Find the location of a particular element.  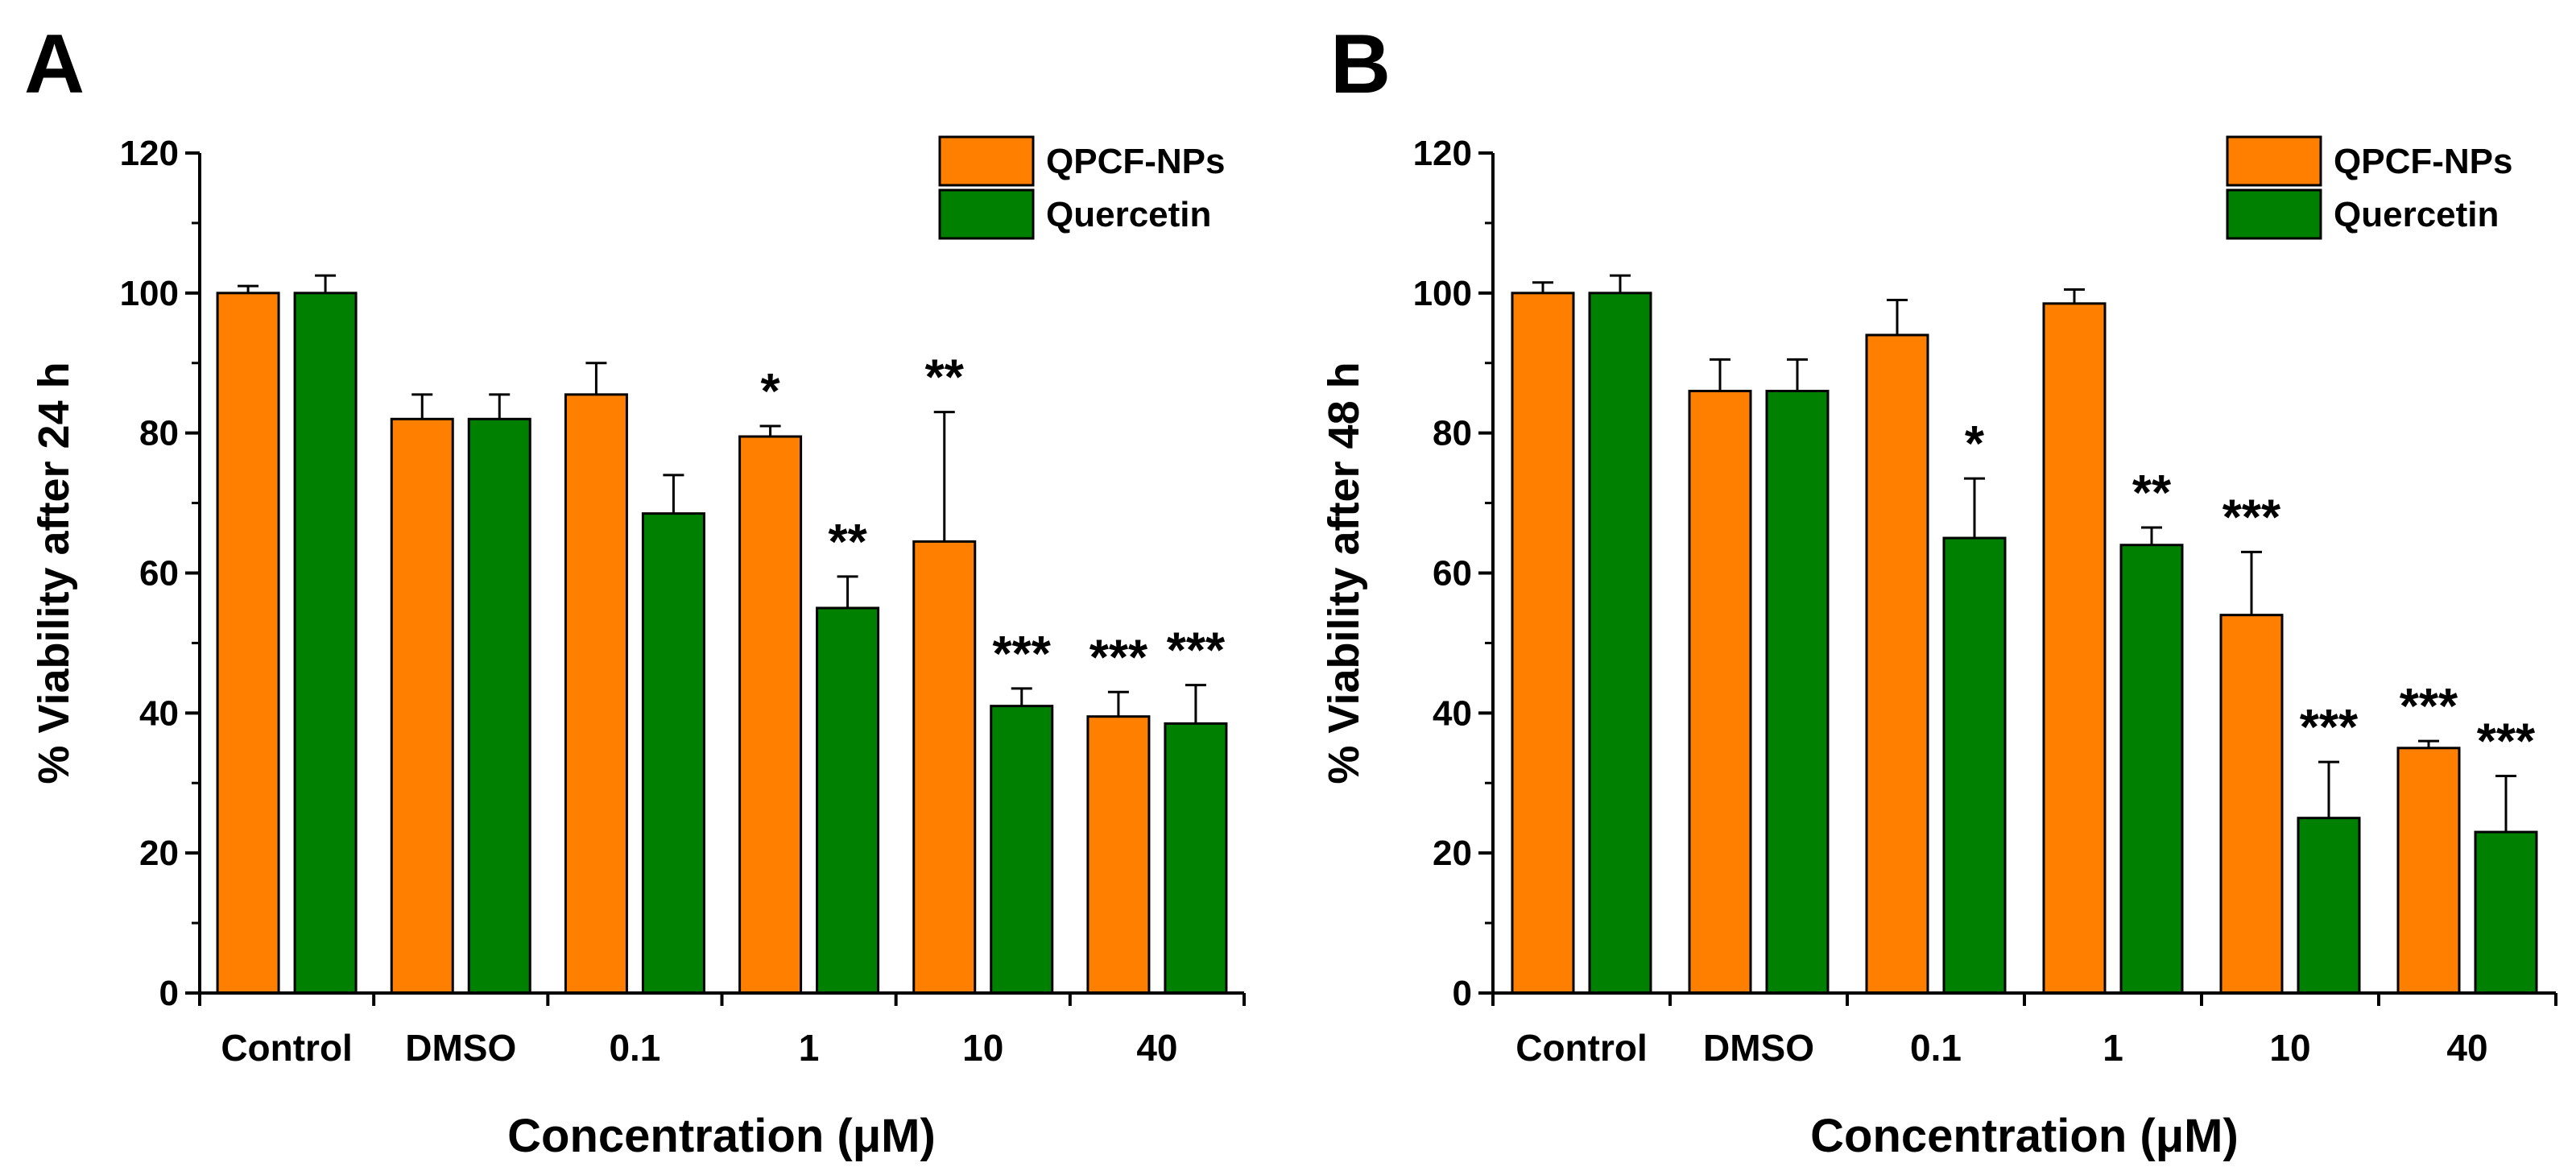

y-axis-title: % Viability after 48 h is located at coordinates (1344, 573).